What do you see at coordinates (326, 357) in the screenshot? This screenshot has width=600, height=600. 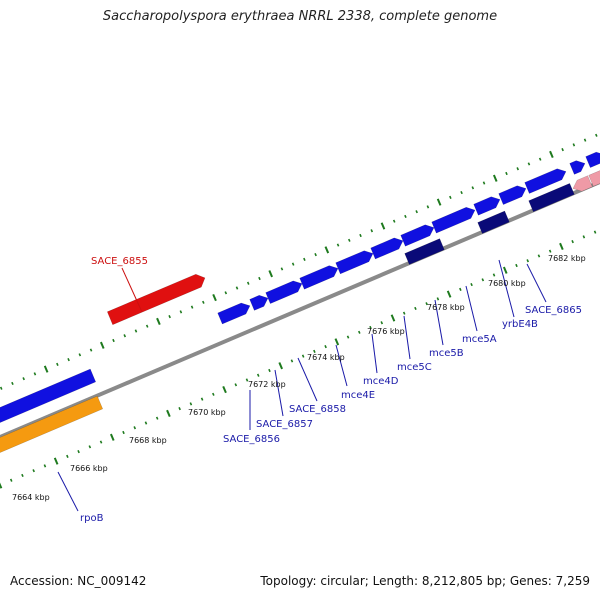 I see `scale-label-7674: 7674 kbp` at bounding box center [326, 357].